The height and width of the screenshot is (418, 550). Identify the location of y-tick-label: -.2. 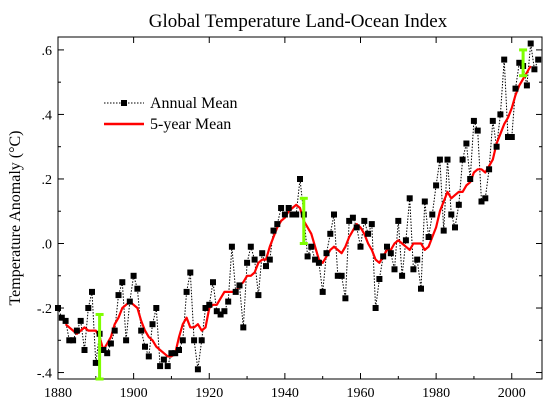
(44, 309).